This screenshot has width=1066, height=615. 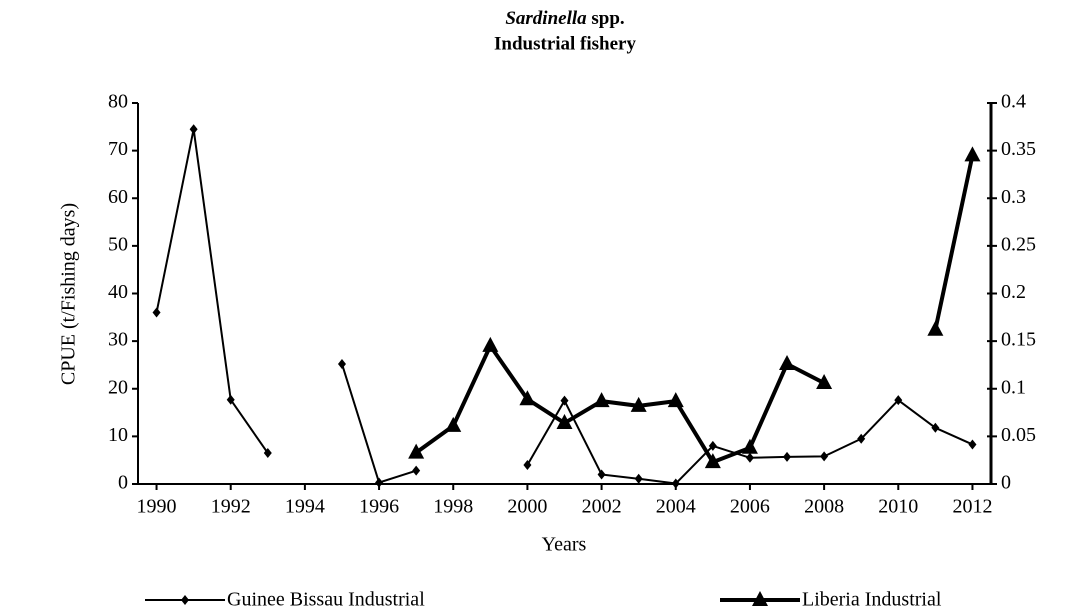 What do you see at coordinates (1018, 244) in the screenshot?
I see `y2-tick-label: 0.25` at bounding box center [1018, 244].